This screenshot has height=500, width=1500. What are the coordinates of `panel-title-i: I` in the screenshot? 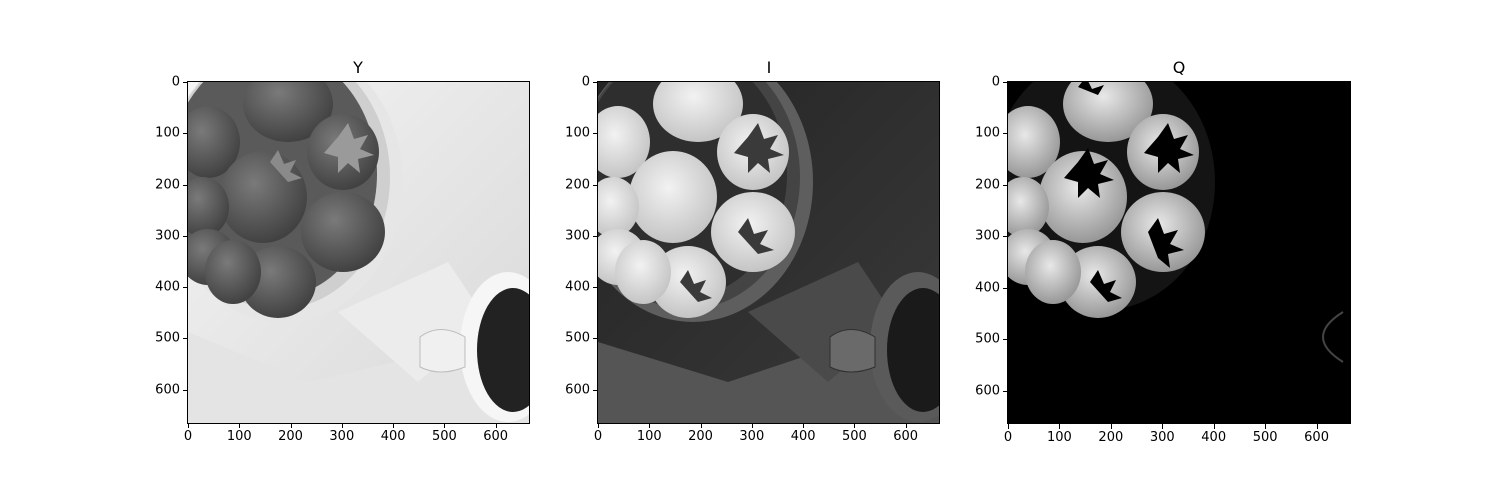 It's located at (769, 67).